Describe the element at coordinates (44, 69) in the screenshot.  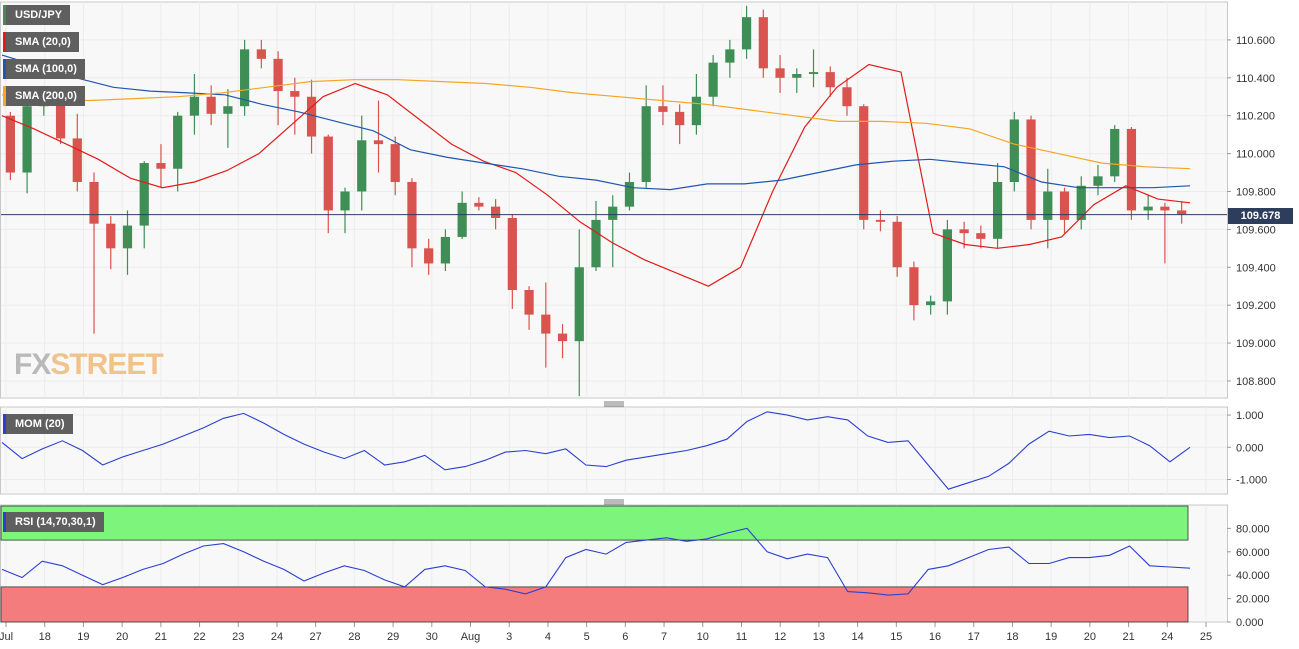
I see `sma100-tag: SMA (100,0)` at that location.